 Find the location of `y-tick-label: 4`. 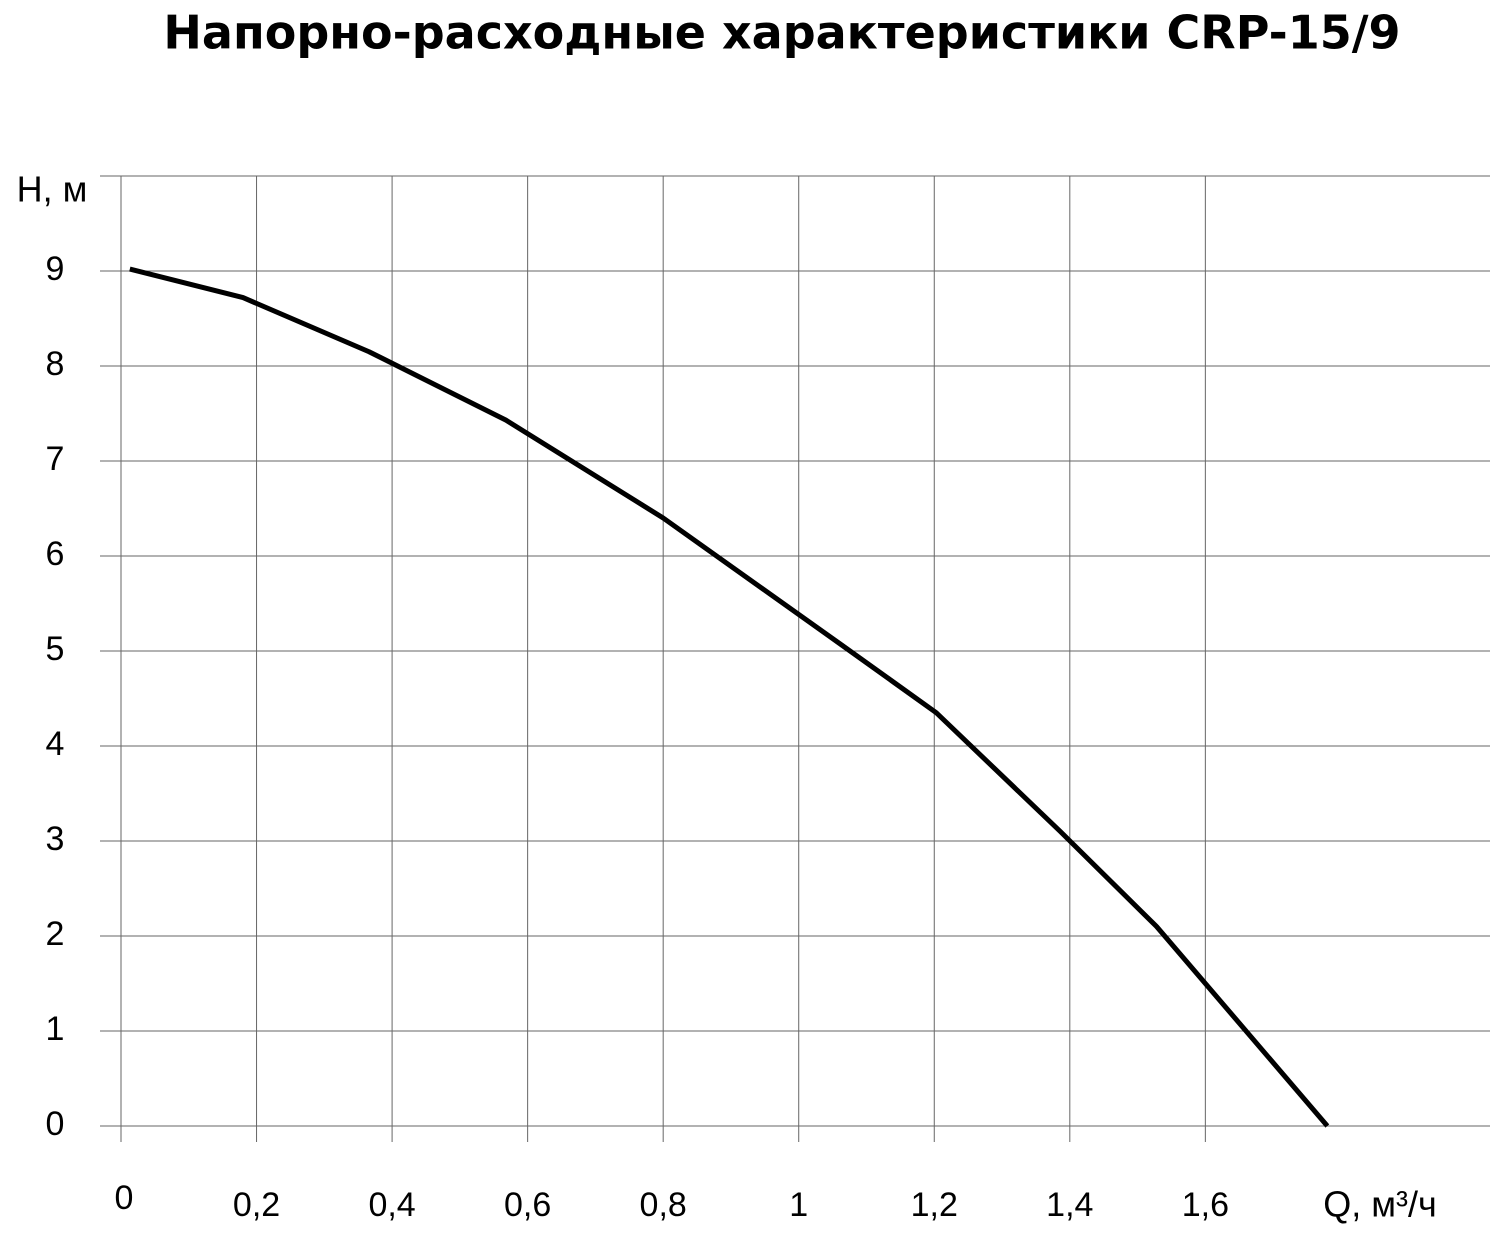

y-tick-label: 4 is located at coordinates (55, 744).